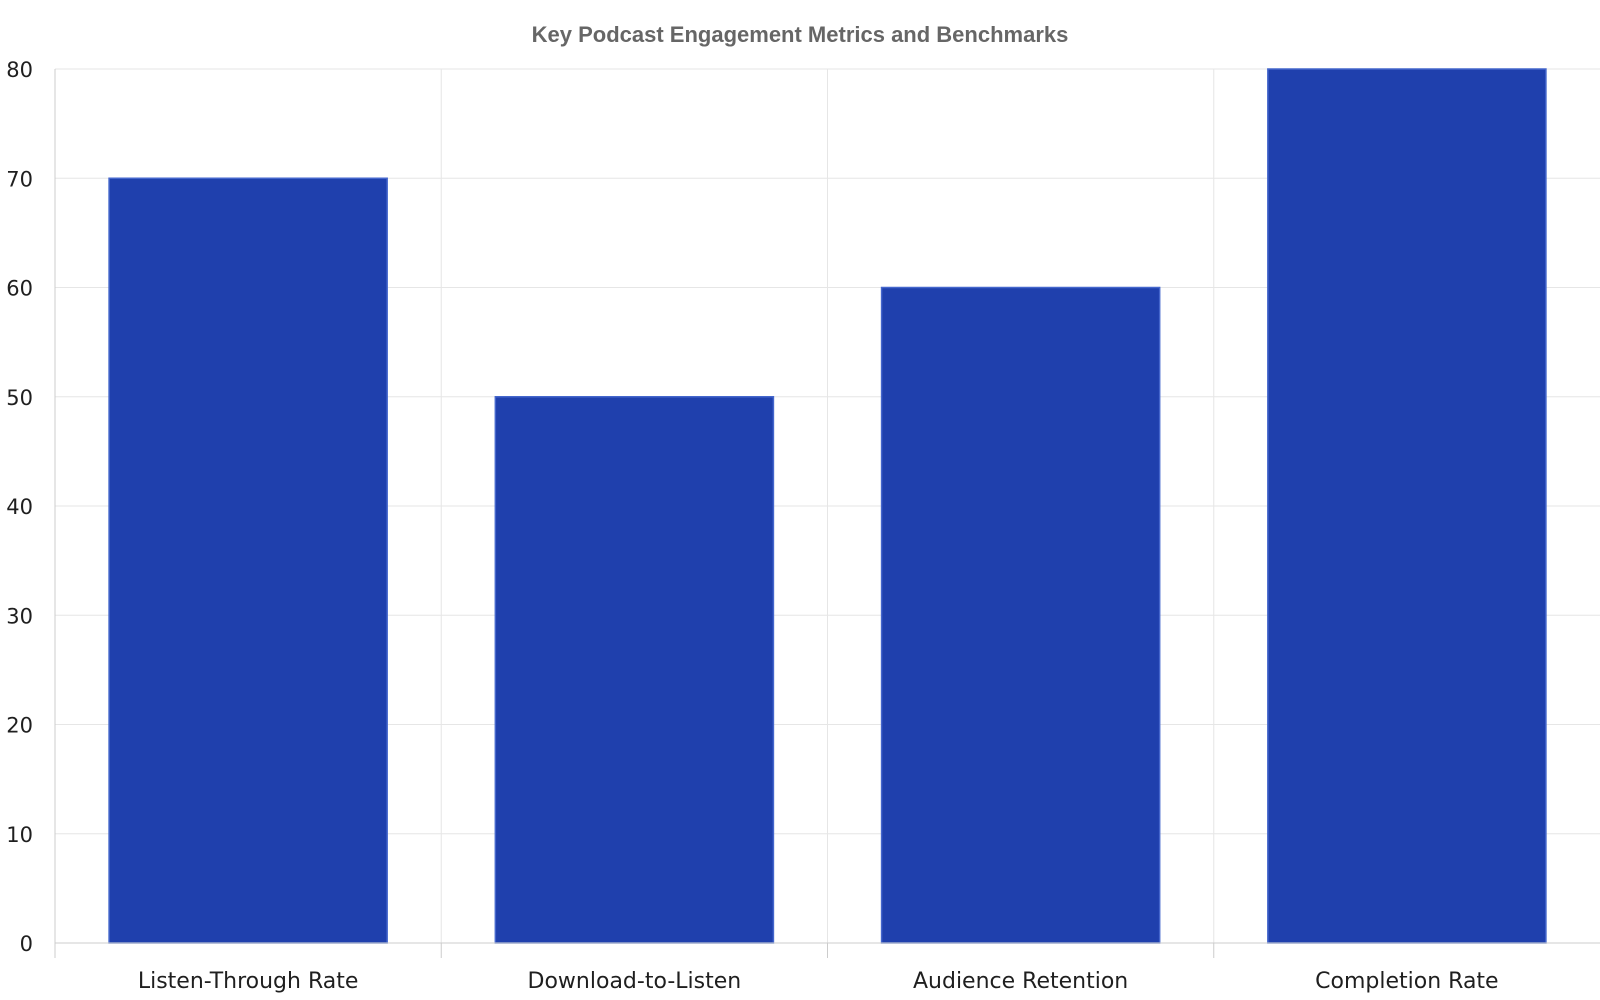 This screenshot has width=1600, height=1000. What do you see at coordinates (19, 726) in the screenshot?
I see `y-tick-label: 20` at bounding box center [19, 726].